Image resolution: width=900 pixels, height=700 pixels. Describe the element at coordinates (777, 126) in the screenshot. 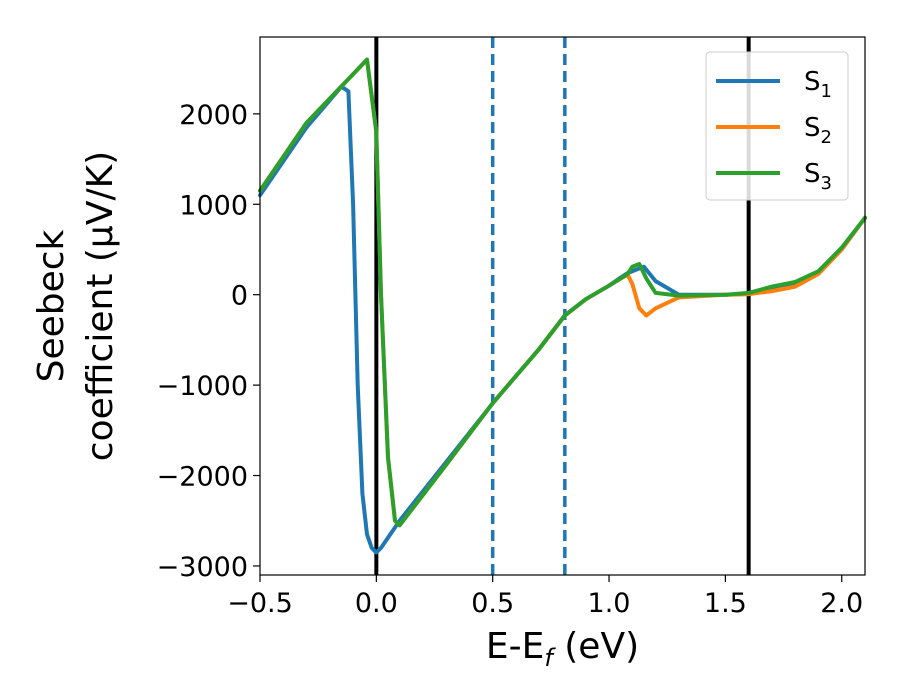

I see `legend: S1 S2 S3` at that location.